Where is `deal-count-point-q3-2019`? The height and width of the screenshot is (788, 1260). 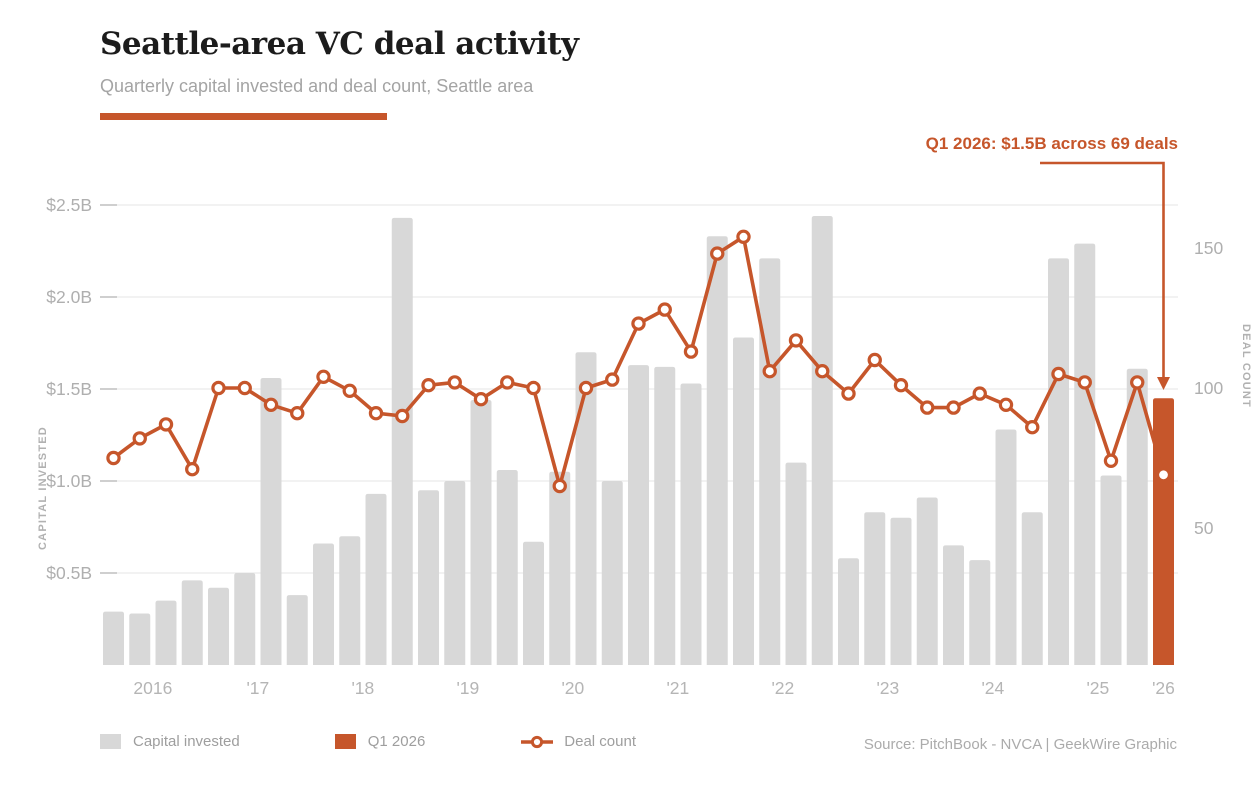
deal-count-point-q3-2019 is located at coordinates (481, 399).